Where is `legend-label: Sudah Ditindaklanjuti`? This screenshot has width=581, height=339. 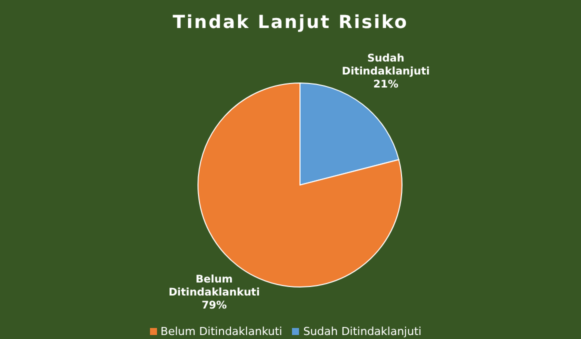 legend-label: Sudah Ditindaklanjuti is located at coordinates (362, 331).